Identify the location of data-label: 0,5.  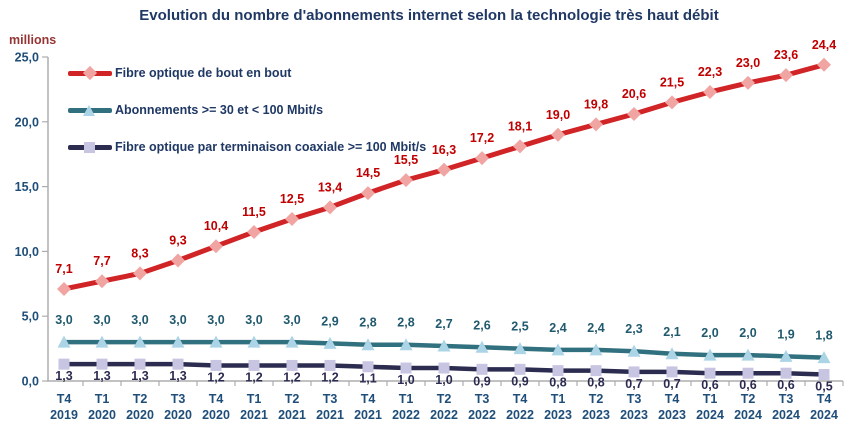
(823, 387).